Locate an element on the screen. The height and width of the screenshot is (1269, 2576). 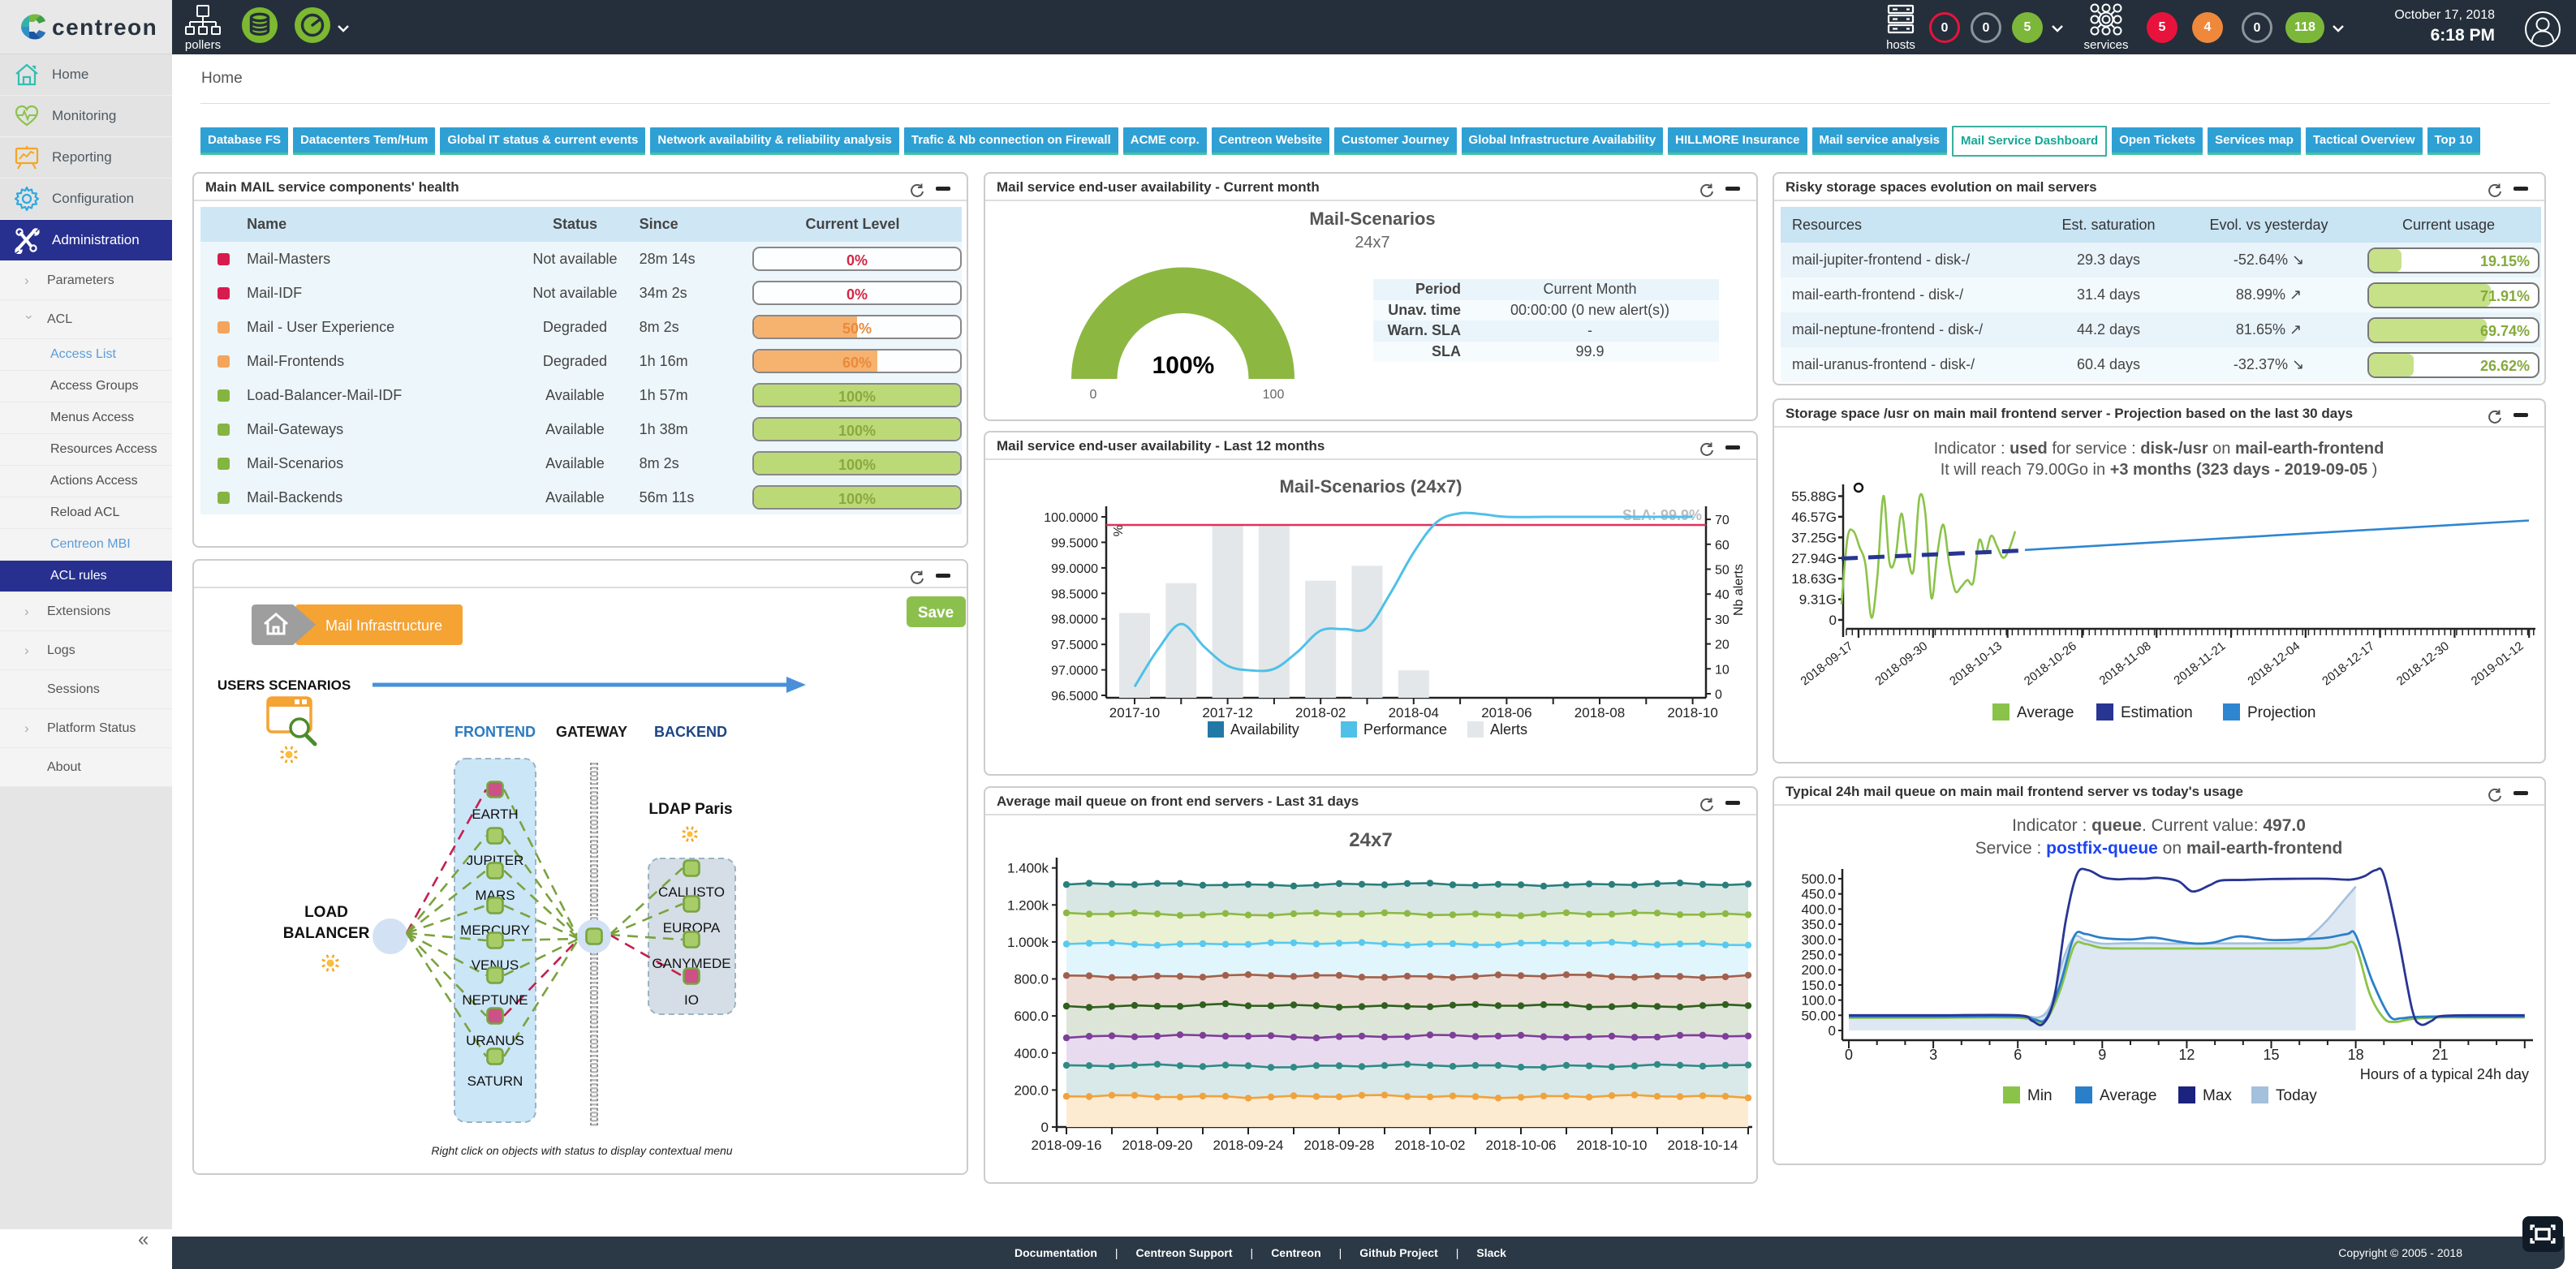
svg-text: 2018-10-02 is located at coordinates (1431, 1145).